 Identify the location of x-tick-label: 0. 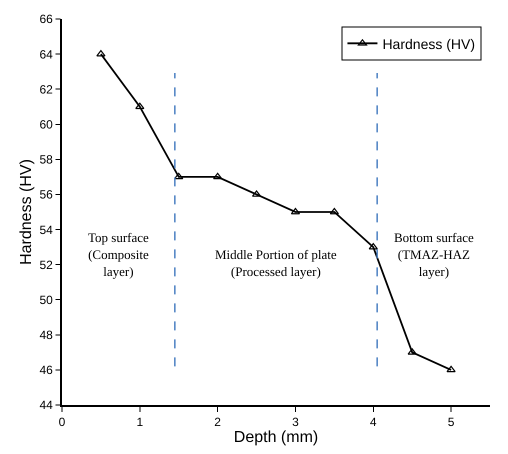
(62, 422).